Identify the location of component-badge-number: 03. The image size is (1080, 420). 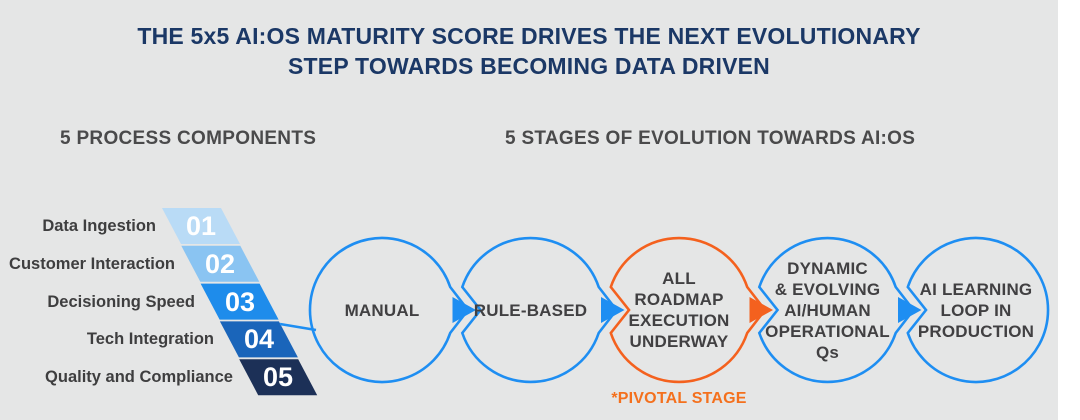
(240, 302).